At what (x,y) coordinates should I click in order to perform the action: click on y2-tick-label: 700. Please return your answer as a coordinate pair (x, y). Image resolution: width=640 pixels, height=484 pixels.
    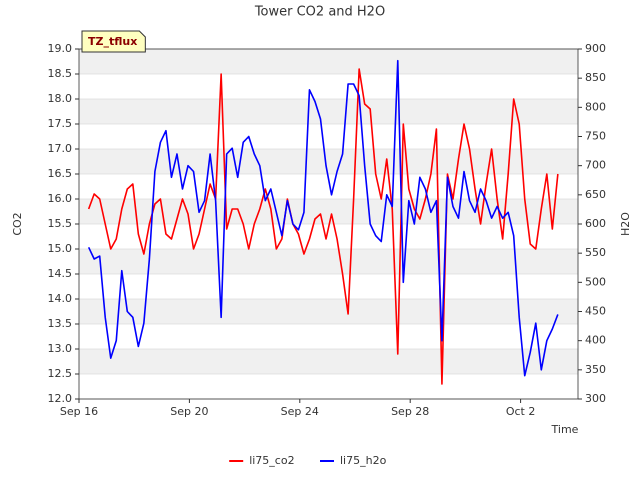
    Looking at the image, I should click on (595, 165).